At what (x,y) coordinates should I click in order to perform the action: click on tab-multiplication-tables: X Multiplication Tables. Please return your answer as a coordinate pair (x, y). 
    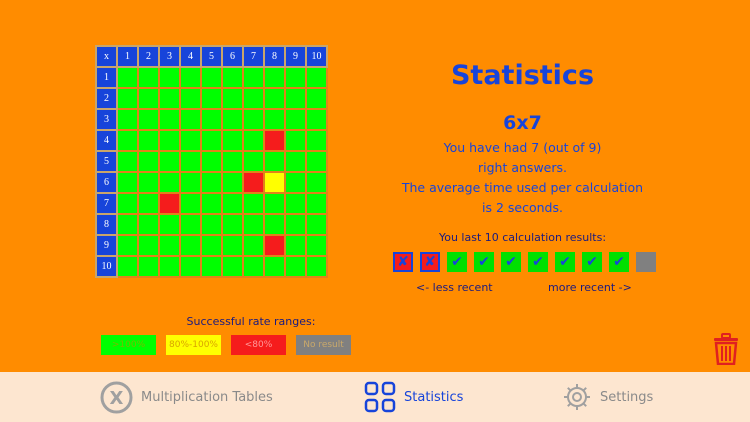
    Looking at the image, I should click on (186, 397).